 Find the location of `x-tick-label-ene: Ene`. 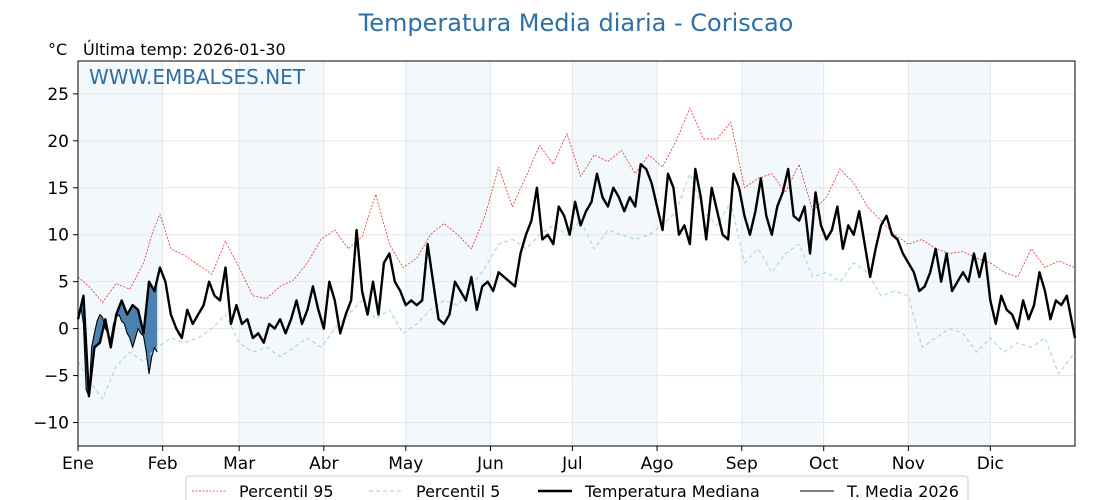

x-tick-label-ene: Ene is located at coordinates (78, 464).